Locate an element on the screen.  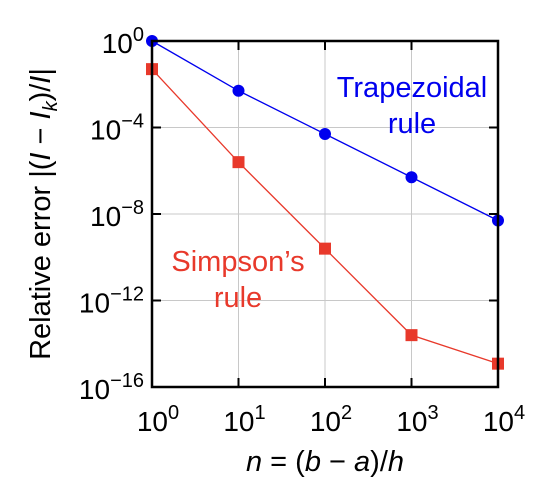
x-tick-label: 10² is located at coordinates (331, 419).